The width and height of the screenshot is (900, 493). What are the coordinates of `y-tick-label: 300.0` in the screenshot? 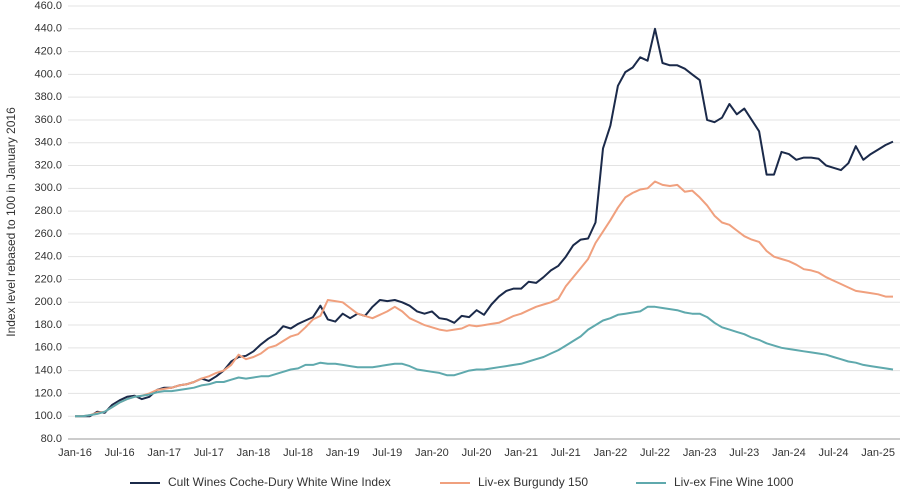 It's located at (48, 188).